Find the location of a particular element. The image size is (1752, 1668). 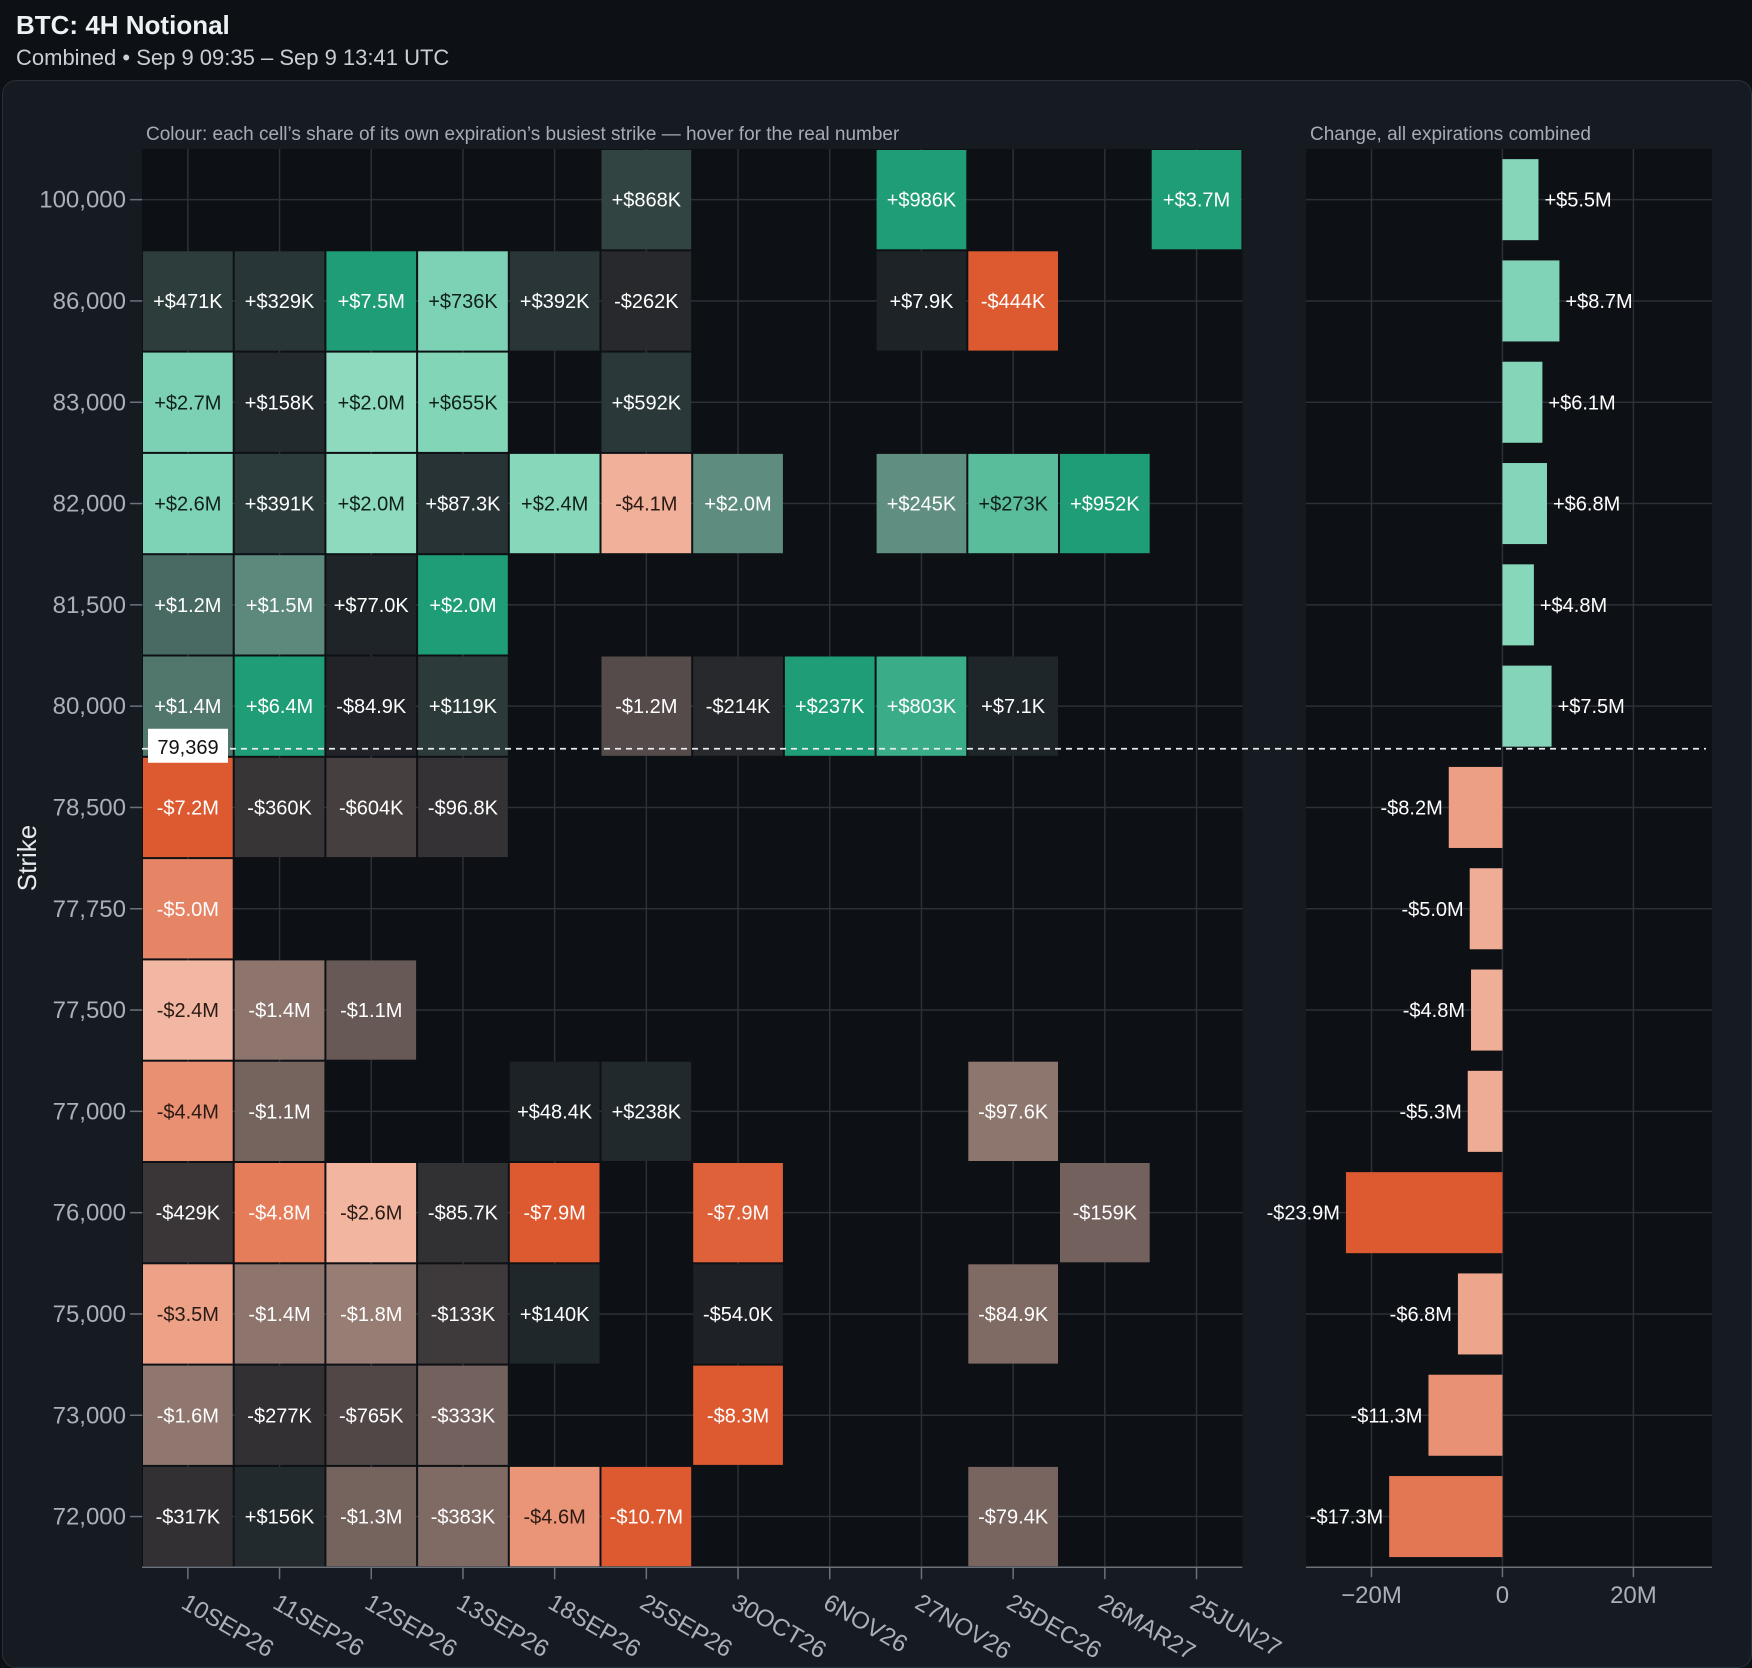

heatmap-cell-label: -$1.3M is located at coordinates (371, 1518).